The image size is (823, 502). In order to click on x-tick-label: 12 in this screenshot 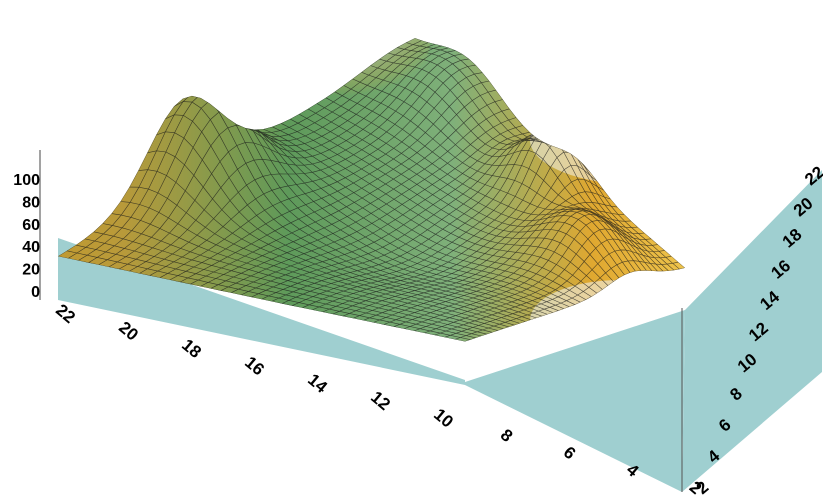, I will do `click(380, 400)`.